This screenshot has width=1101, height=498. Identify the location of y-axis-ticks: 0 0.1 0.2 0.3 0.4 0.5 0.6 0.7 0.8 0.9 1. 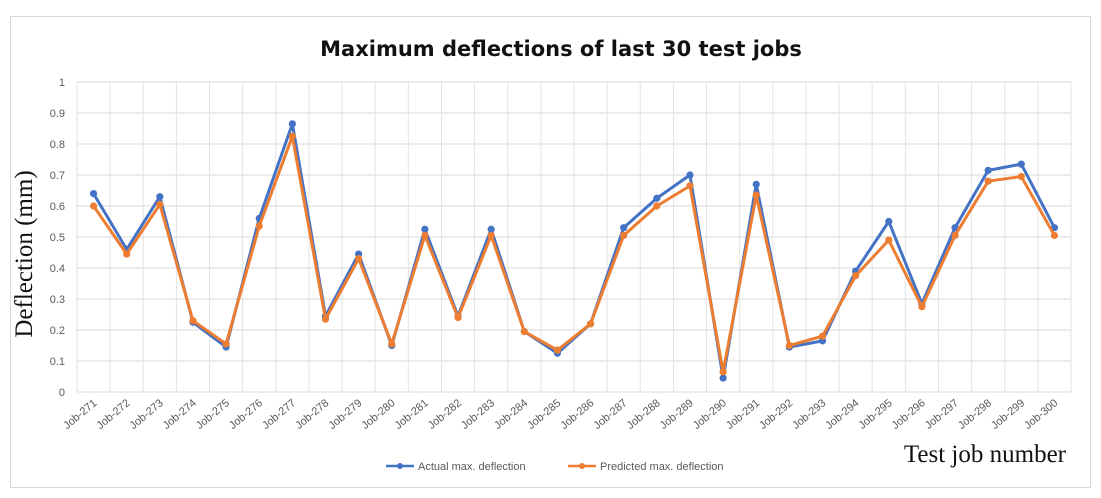
(57, 238).